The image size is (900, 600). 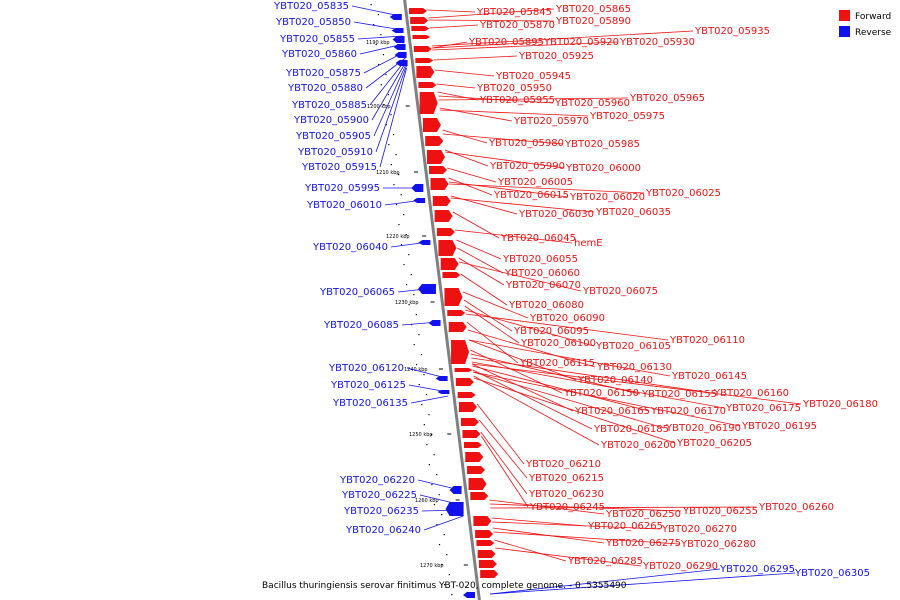 I want to click on forward-gene-label: YBT020_06150, so click(x=601, y=393).